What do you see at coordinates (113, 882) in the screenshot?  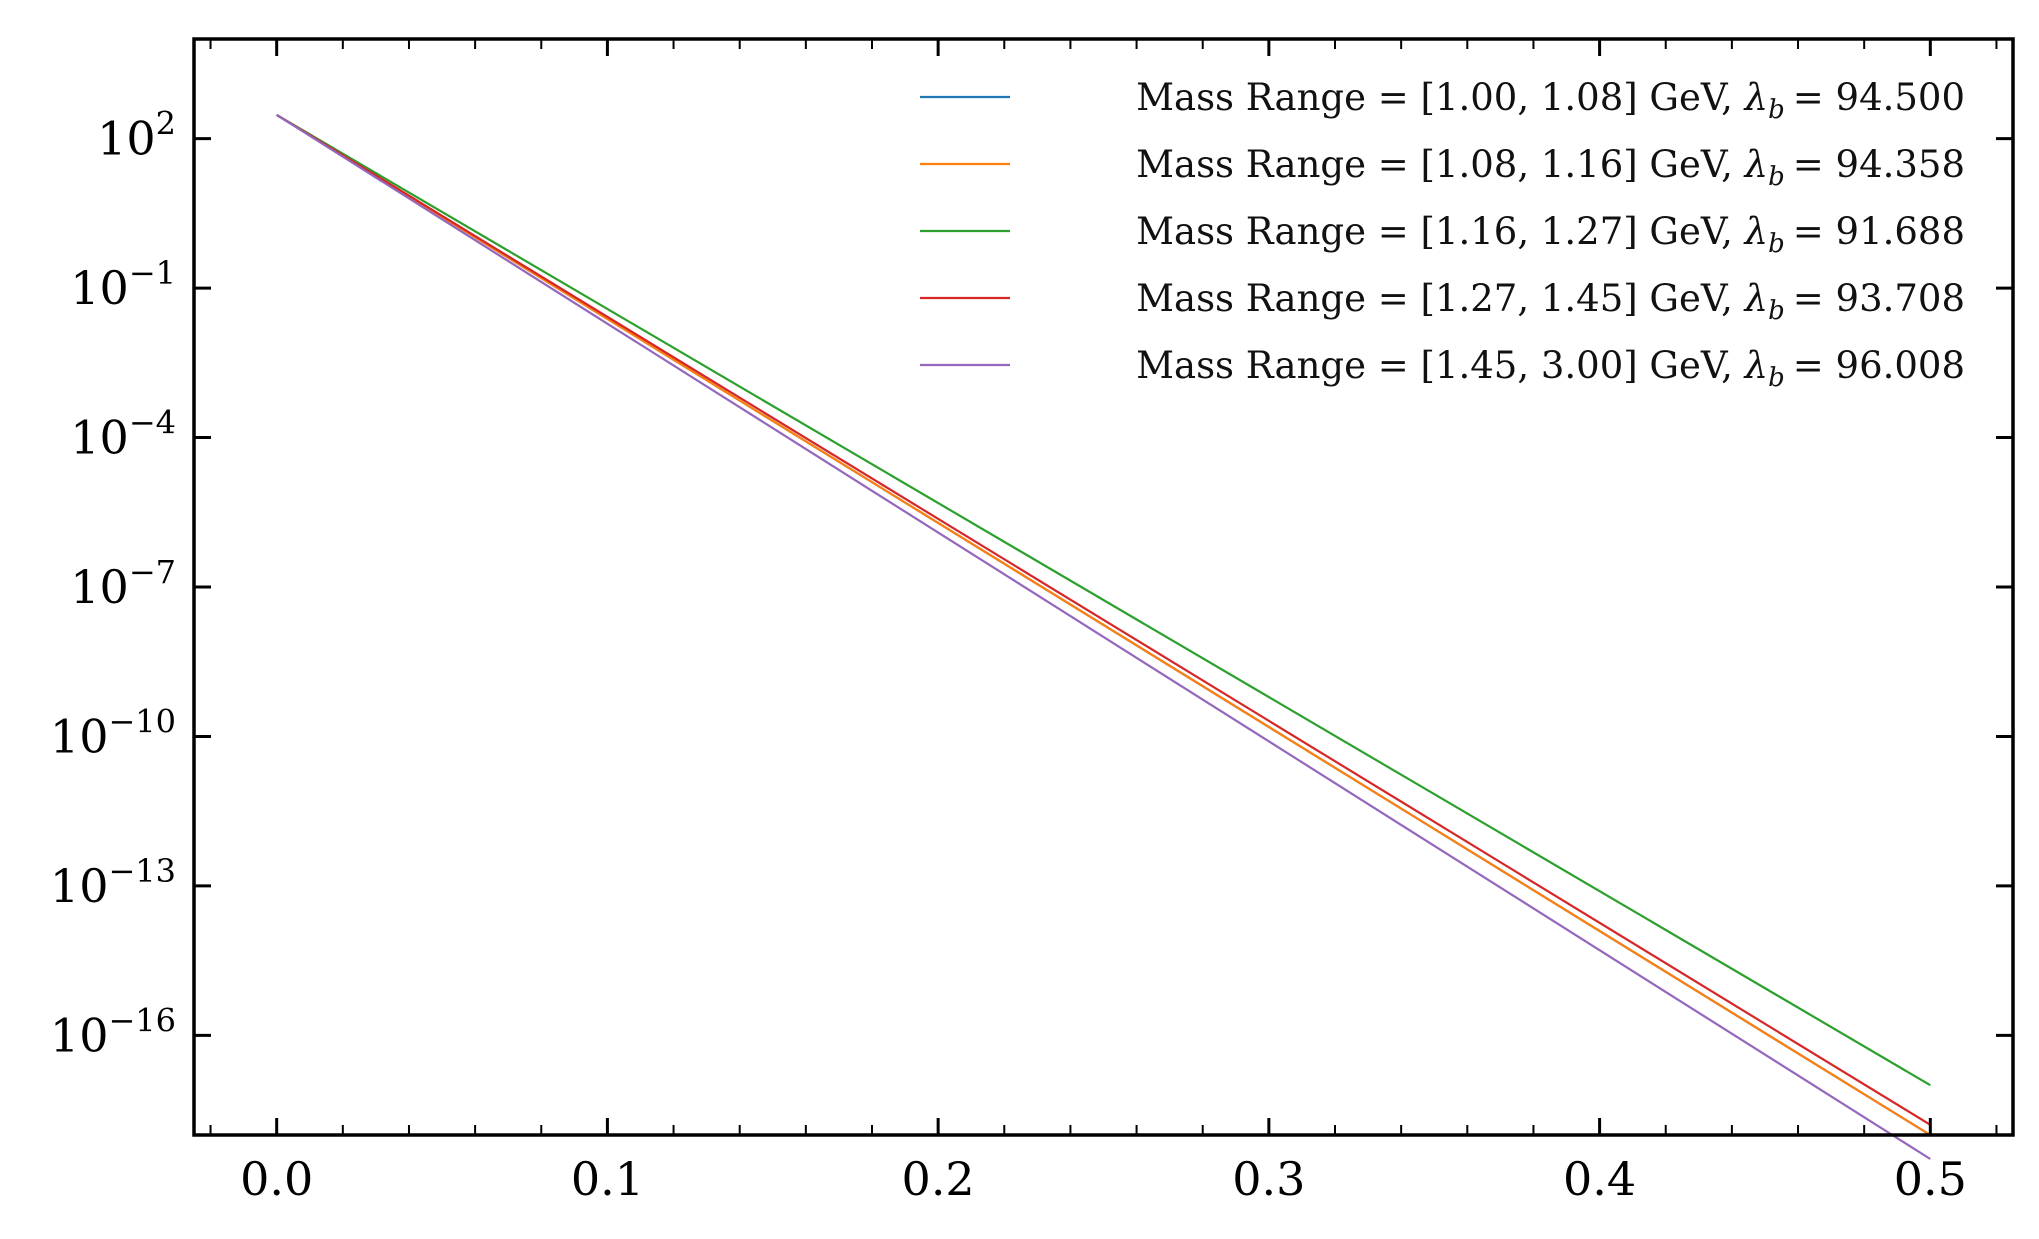 I see `y-tick-label: 10⁻¹³` at bounding box center [113, 882].